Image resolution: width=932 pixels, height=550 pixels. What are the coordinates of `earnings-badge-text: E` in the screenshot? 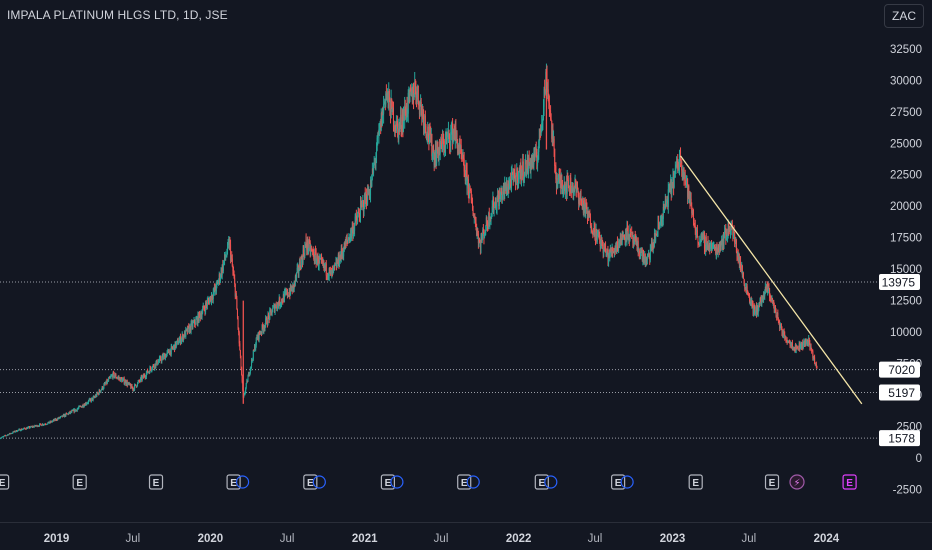 It's located at (695, 483).